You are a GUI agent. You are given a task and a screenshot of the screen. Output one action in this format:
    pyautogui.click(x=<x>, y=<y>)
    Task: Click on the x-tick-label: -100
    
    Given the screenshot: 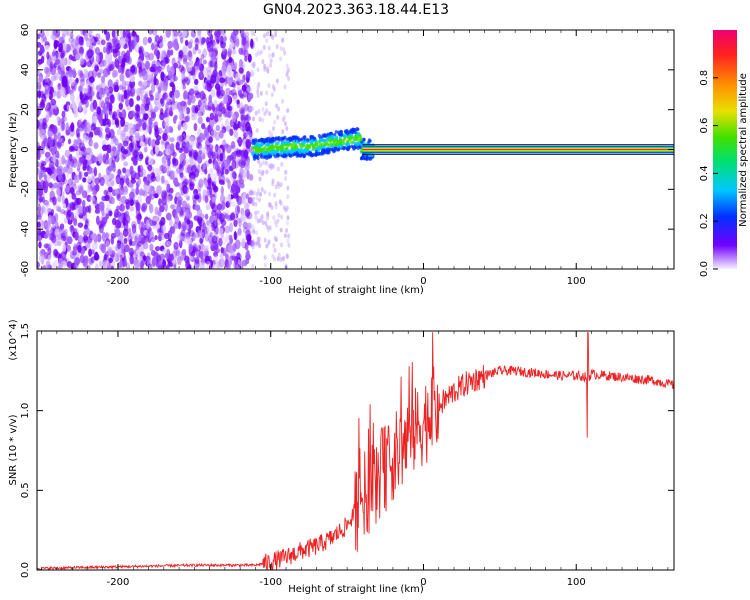 What is the action you would take?
    pyautogui.click(x=270, y=281)
    